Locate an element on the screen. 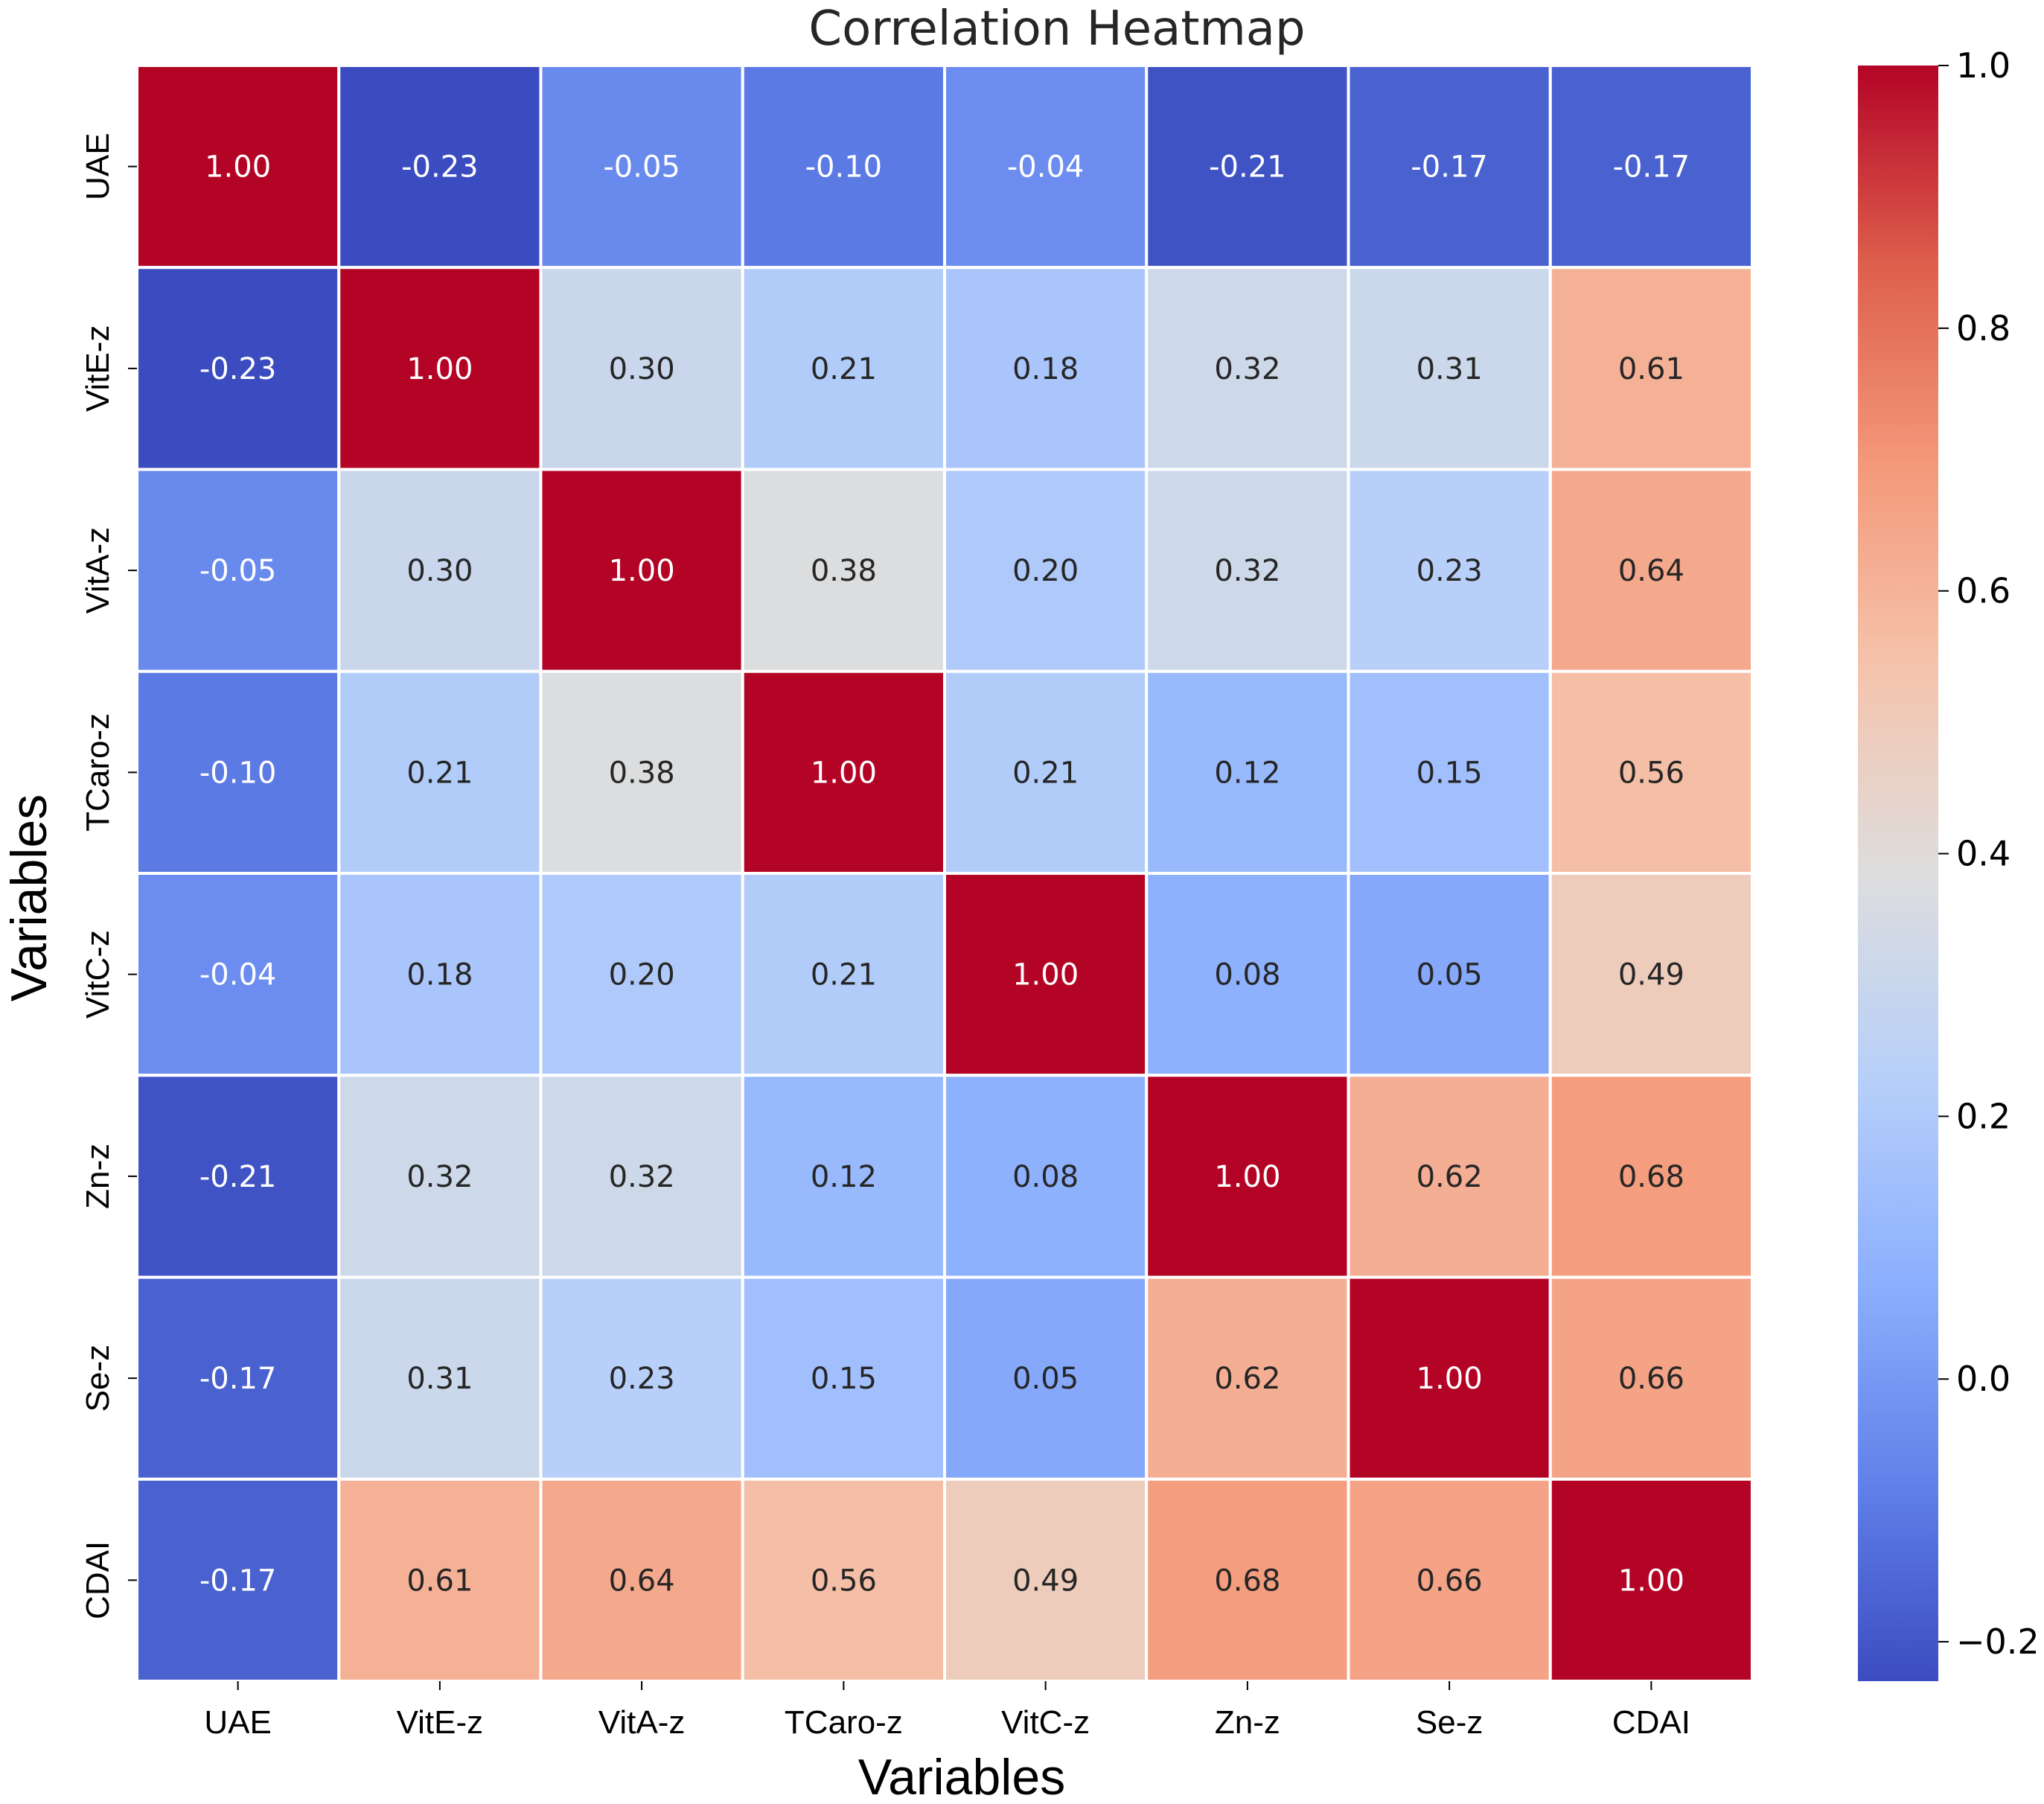 This screenshot has width=2044, height=1804. colorbar-tick-label: 0.0 is located at coordinates (1983, 1379).